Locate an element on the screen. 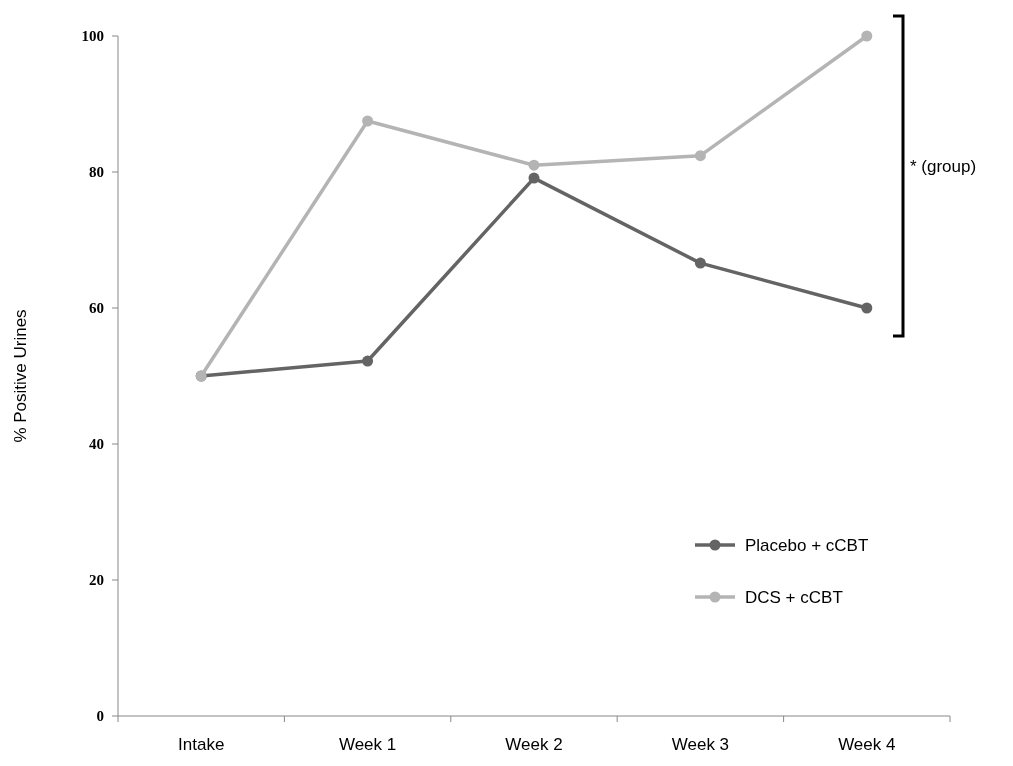  y-tick-label: 80 is located at coordinates (96, 172).